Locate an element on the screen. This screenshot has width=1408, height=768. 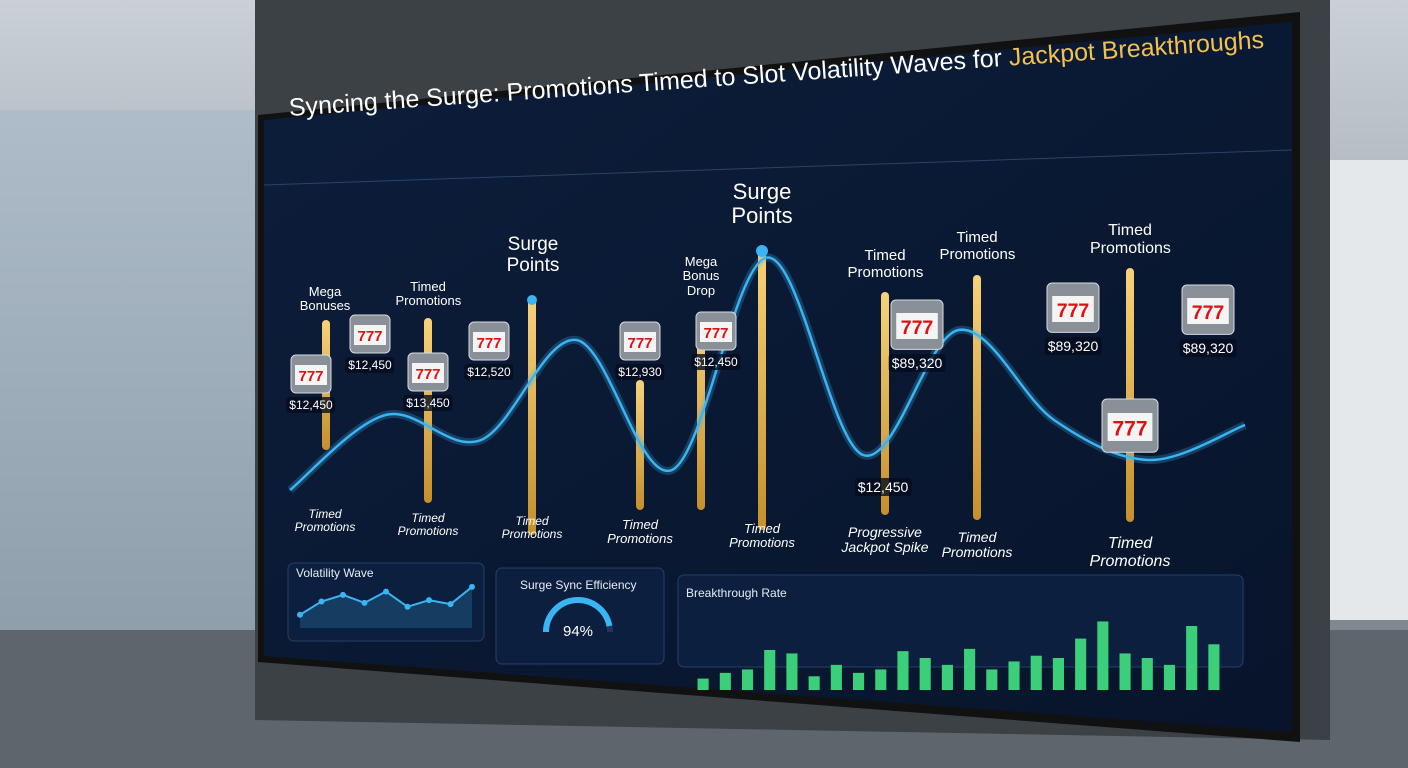
gauge-arc is located at coordinates (578, 615).